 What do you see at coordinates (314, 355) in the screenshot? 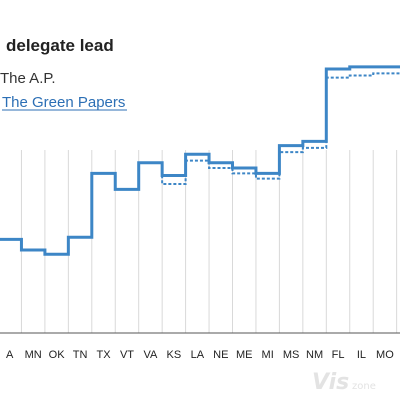
I see `x-tick-label: NM` at bounding box center [314, 355].